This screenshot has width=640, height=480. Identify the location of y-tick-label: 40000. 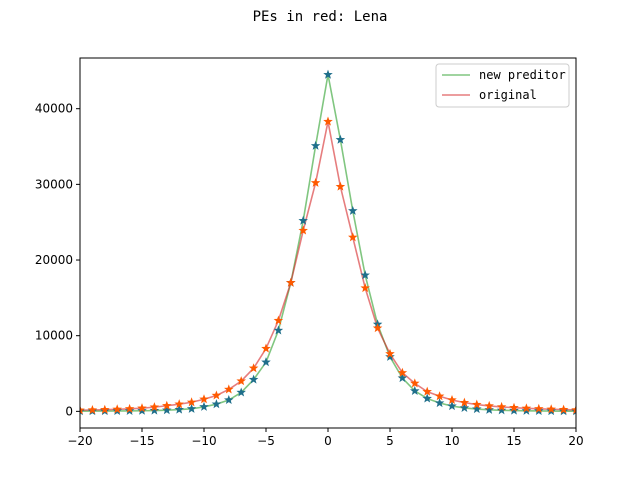
(54, 109).